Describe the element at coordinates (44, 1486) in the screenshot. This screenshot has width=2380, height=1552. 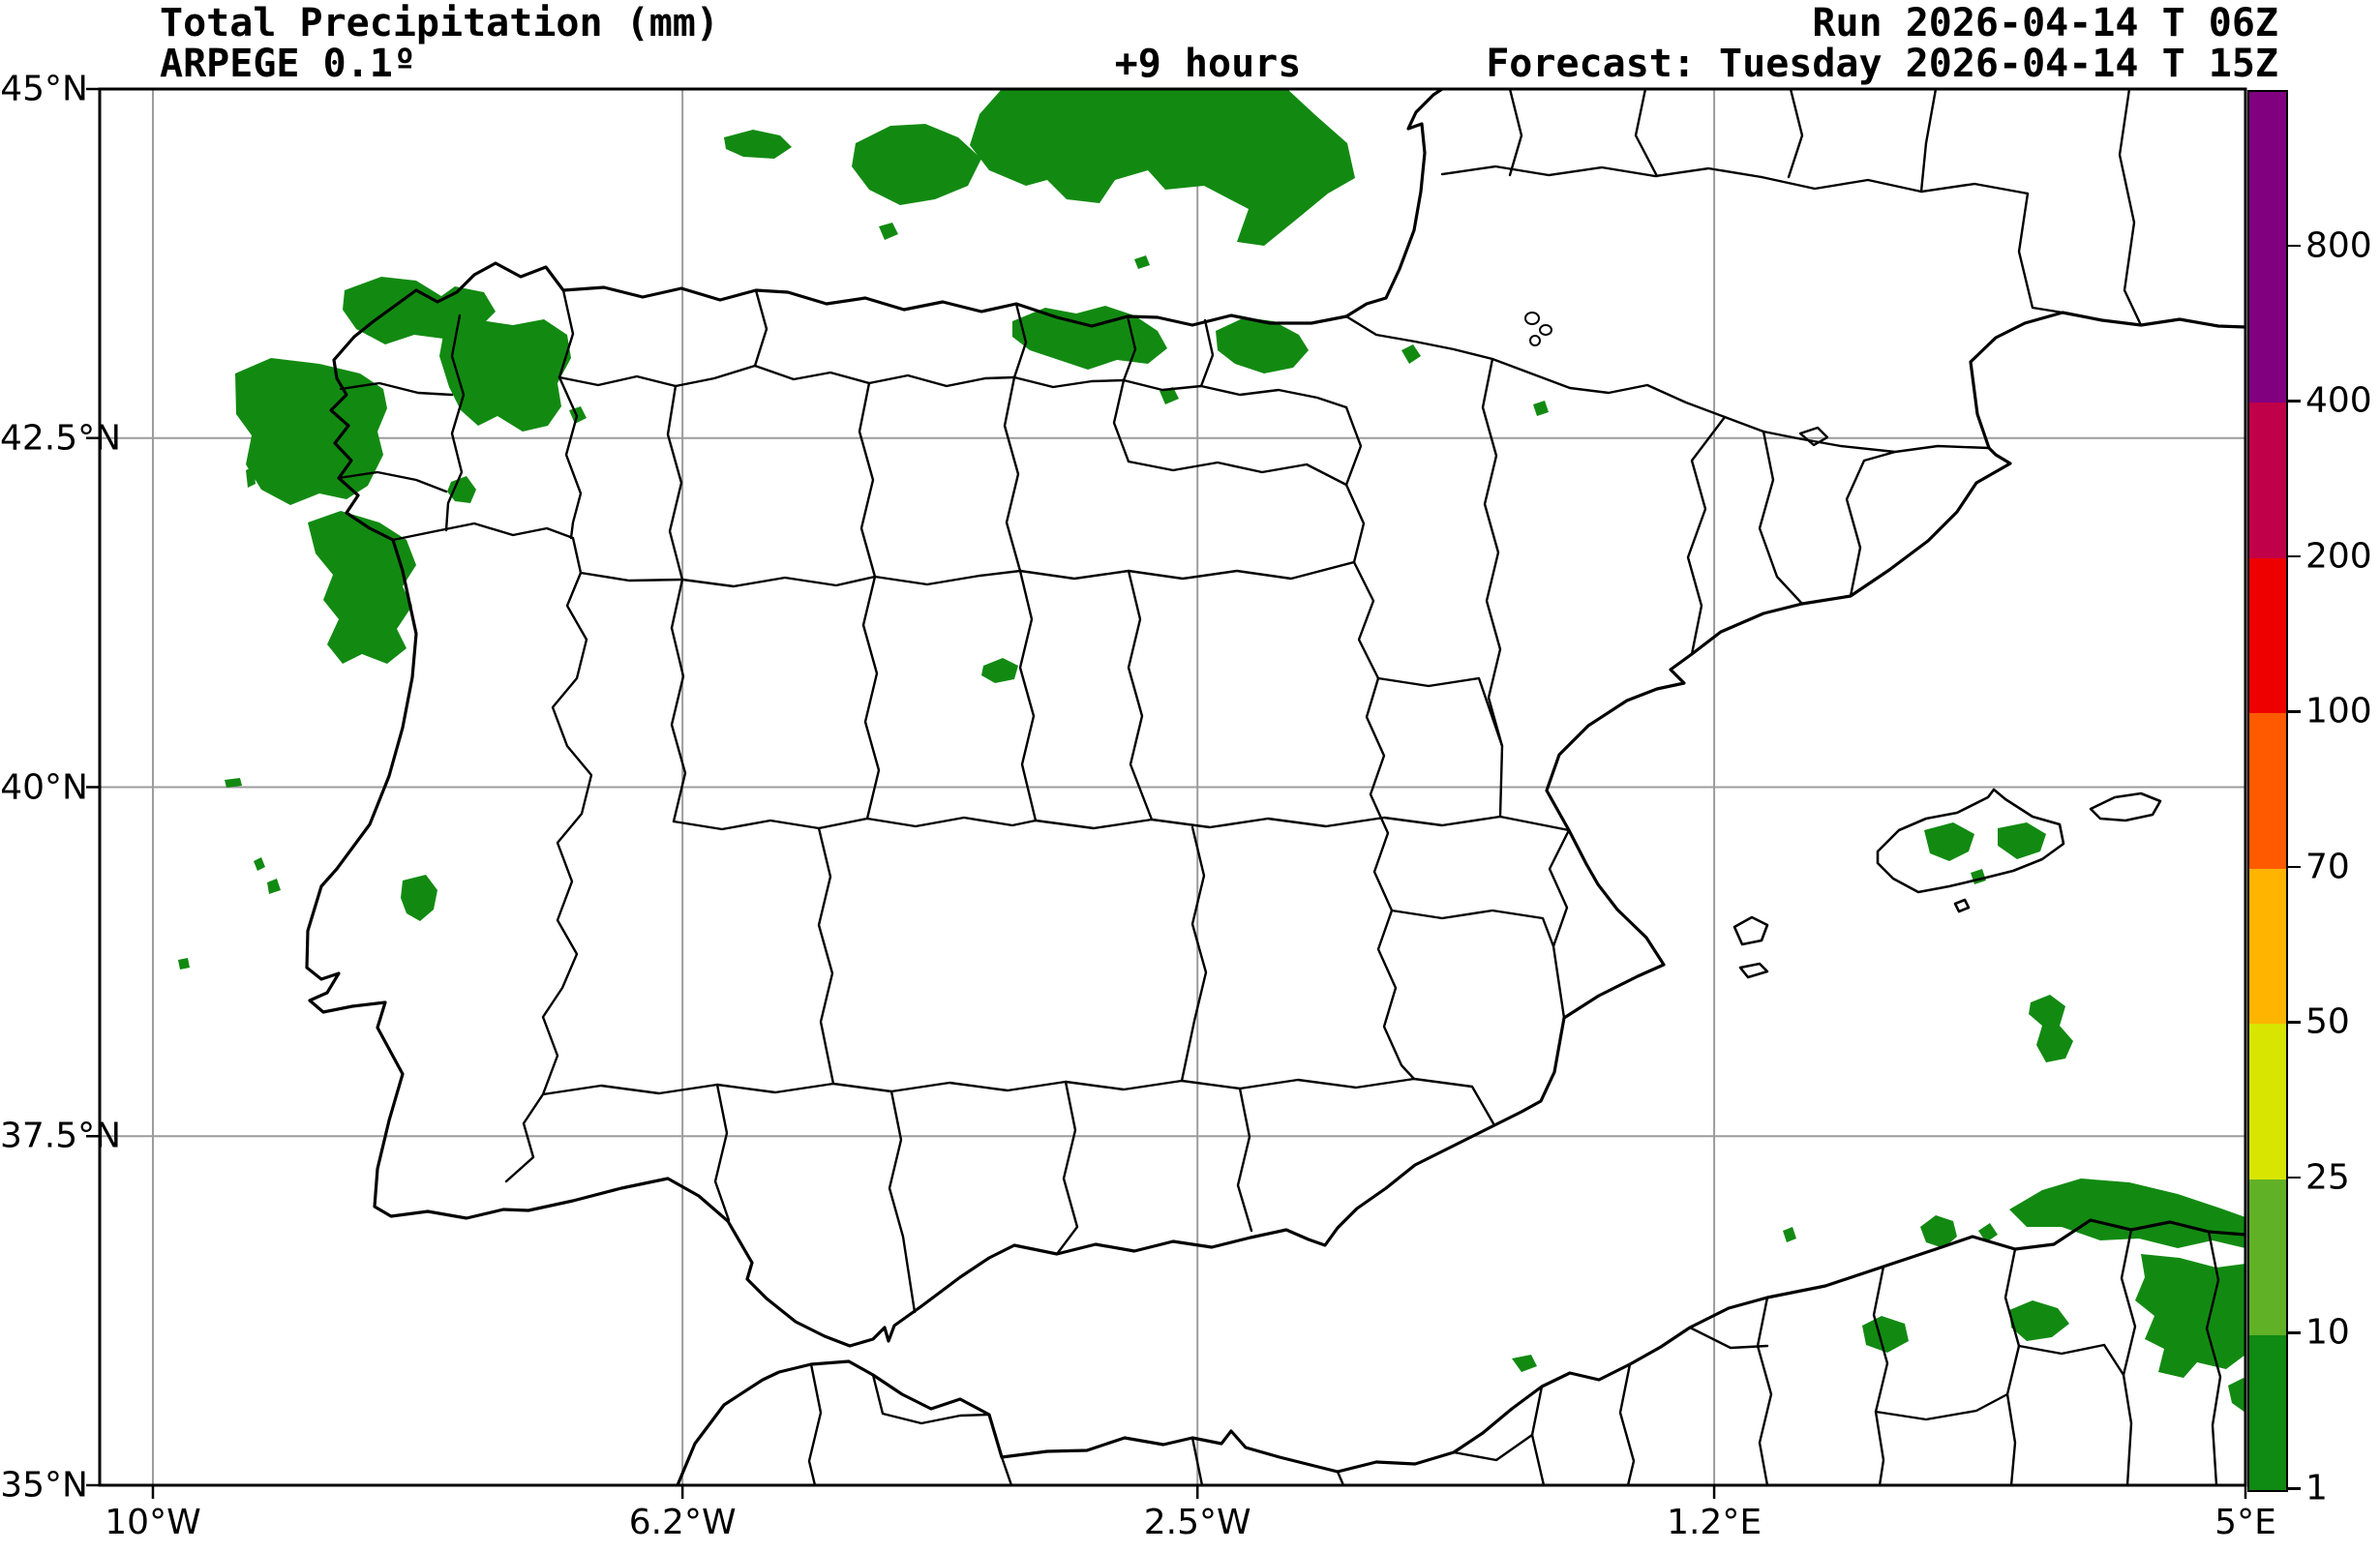
I see `y-tick-label: 35°N` at that location.